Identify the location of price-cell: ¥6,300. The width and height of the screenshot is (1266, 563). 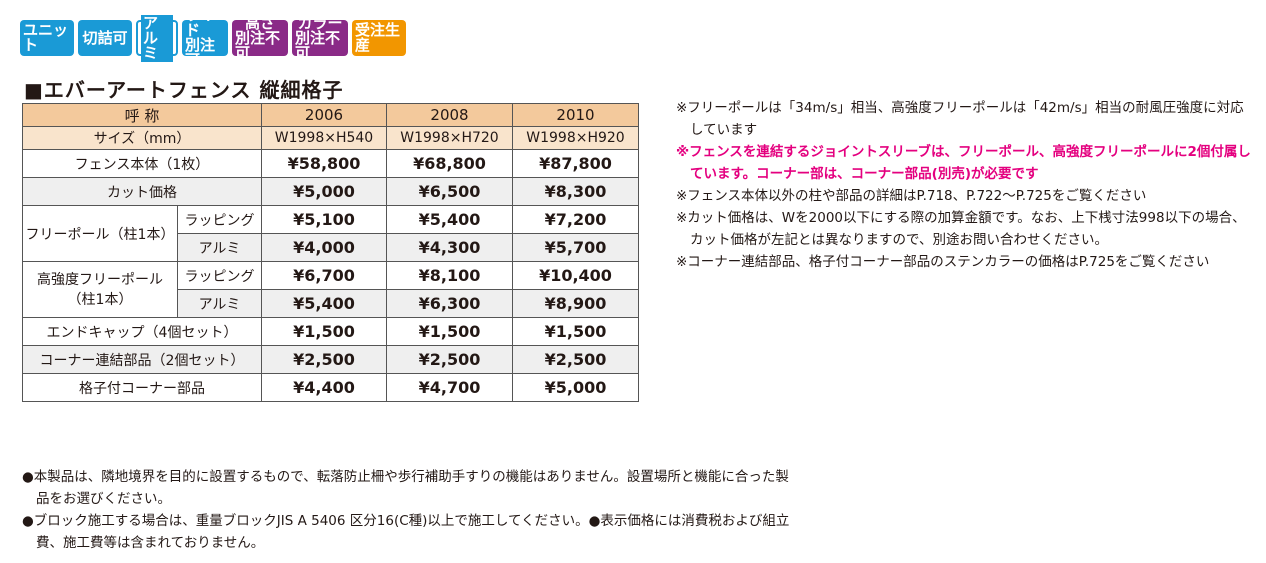
(449, 303).